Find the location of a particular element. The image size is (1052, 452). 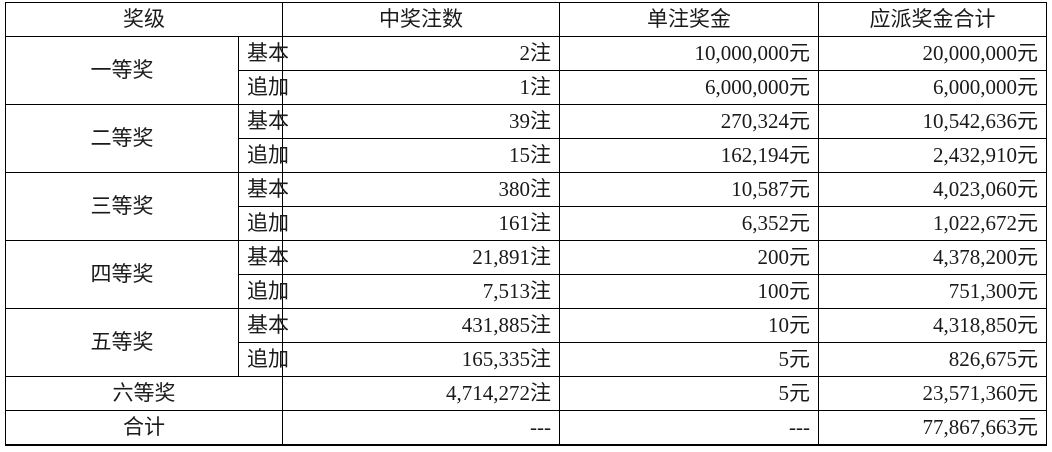

winning-count-0-0: 2注 is located at coordinates (421, 53).